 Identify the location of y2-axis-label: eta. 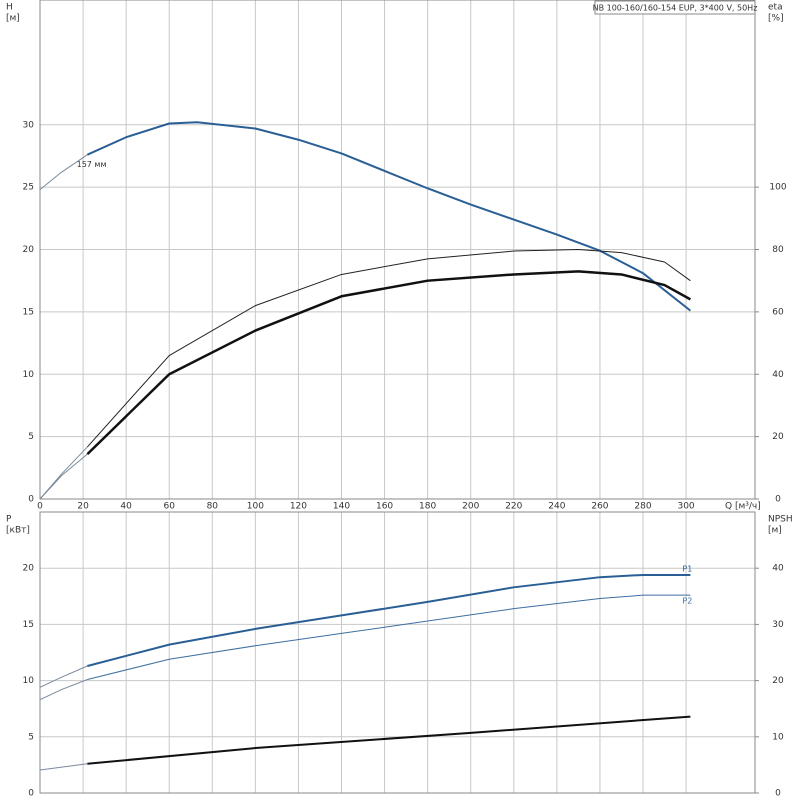
(775, 8).